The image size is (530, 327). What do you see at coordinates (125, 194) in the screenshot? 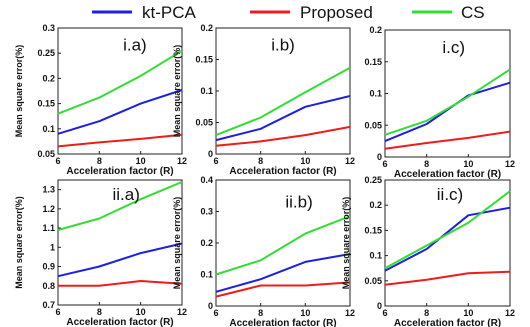
I see `panel-title: ii.a)` at bounding box center [125, 194].